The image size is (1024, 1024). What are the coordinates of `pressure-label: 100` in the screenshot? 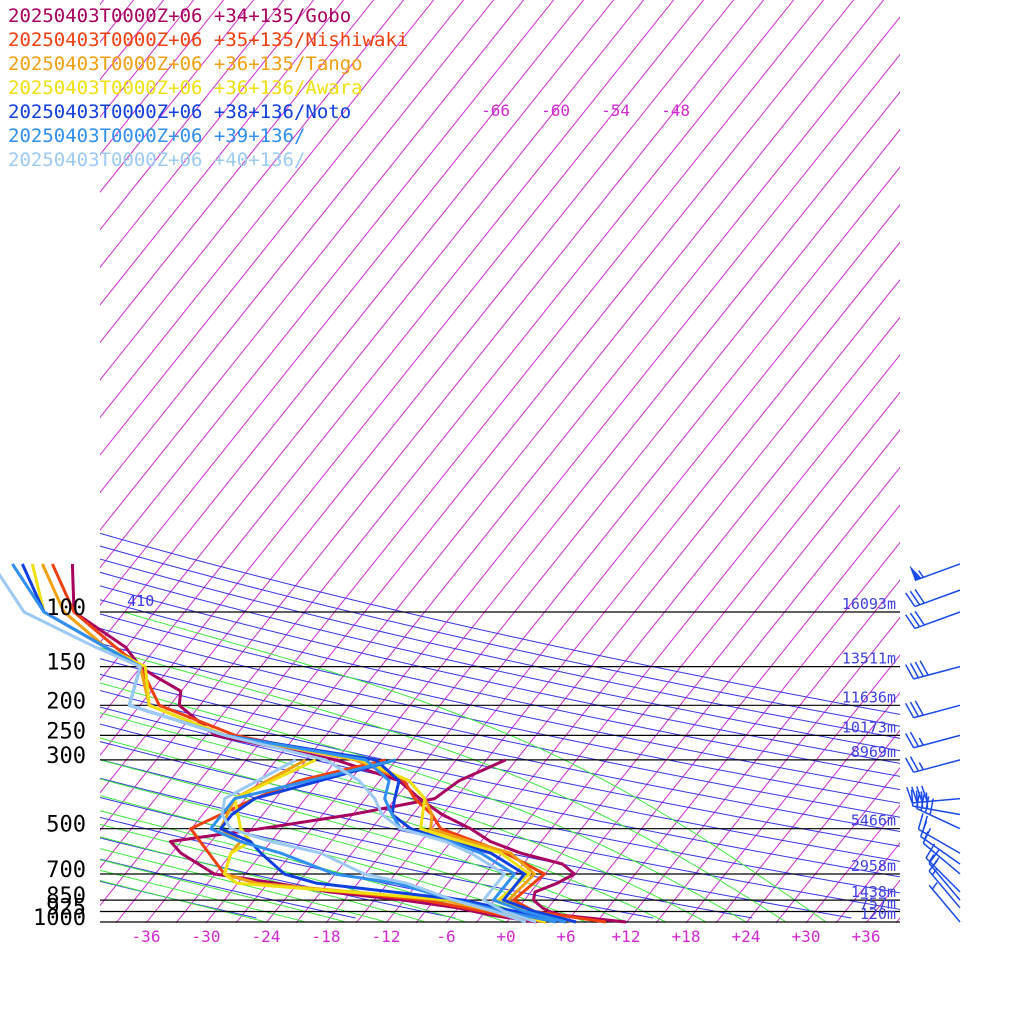 It's located at (66, 608).